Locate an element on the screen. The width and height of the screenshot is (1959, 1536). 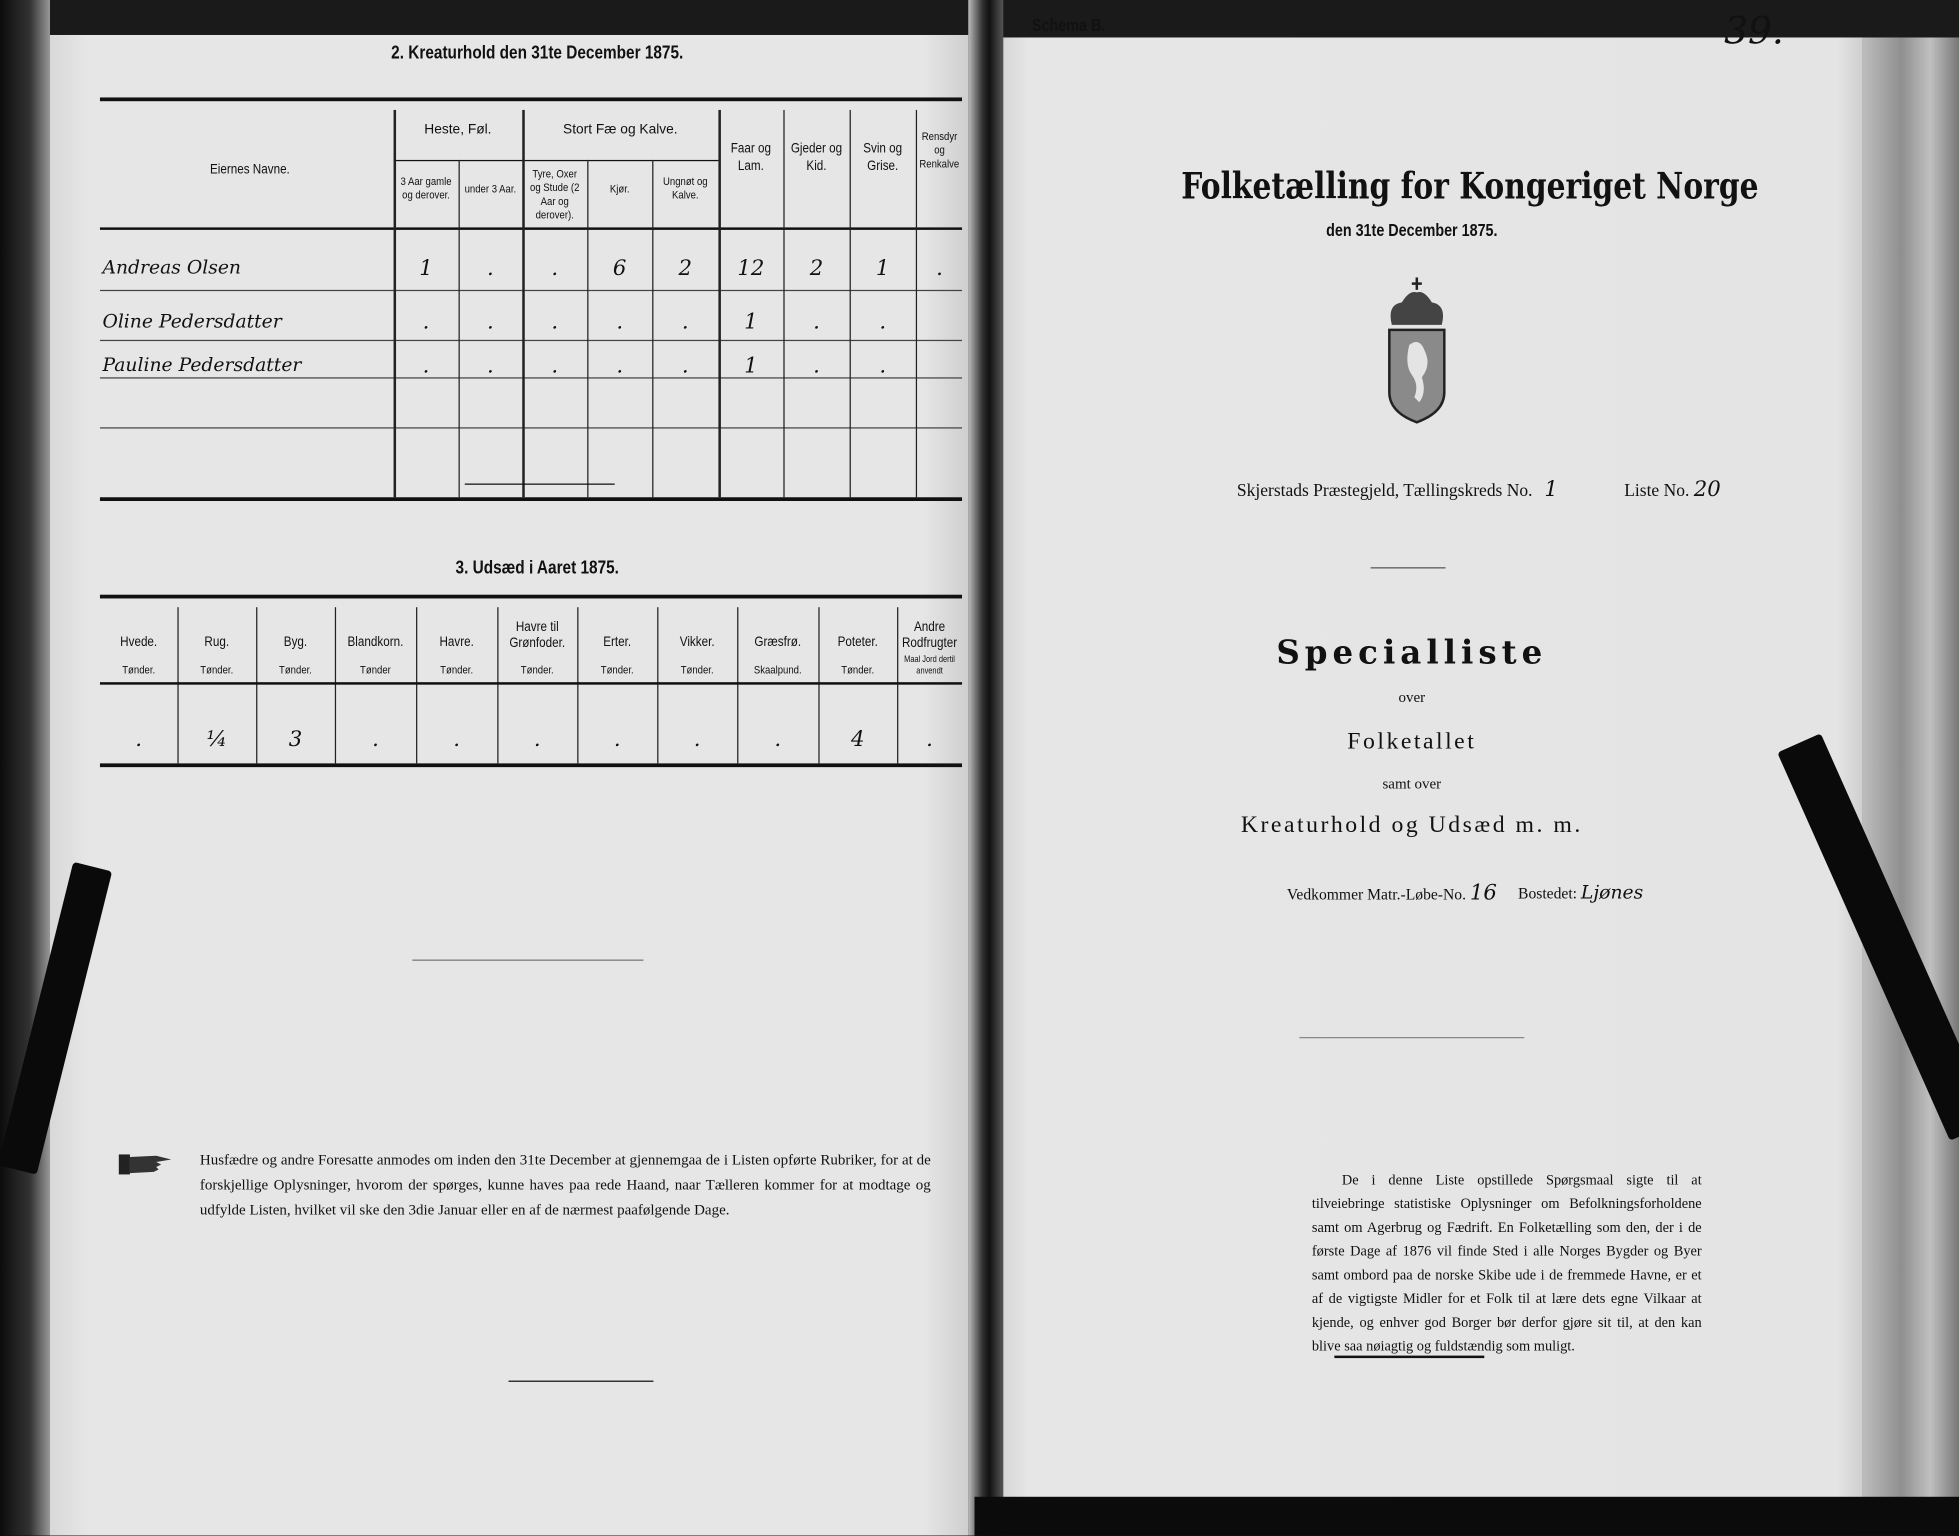
crop-header: Græsfrø. is located at coordinates (778, 642).